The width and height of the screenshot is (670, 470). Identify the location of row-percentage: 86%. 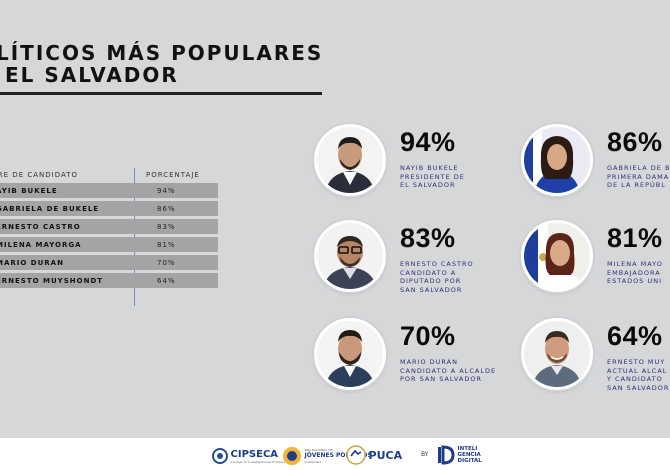
(166, 209).